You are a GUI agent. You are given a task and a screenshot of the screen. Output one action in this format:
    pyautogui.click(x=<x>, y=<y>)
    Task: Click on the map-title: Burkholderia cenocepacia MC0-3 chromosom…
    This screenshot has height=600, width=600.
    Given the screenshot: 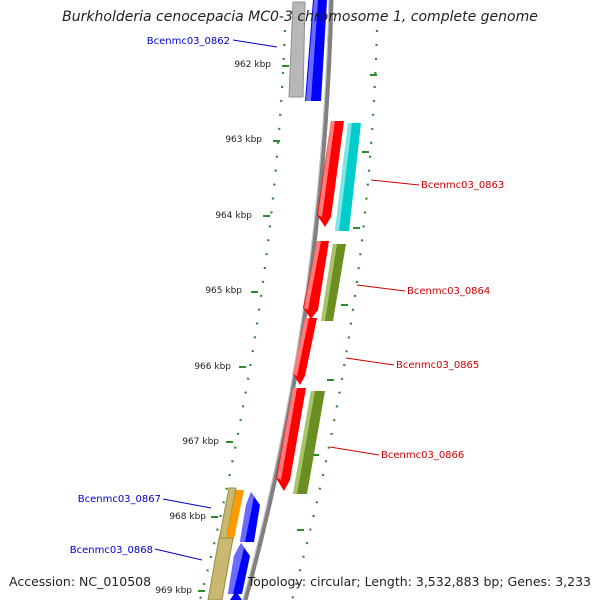 What is the action you would take?
    pyautogui.click(x=300, y=17)
    